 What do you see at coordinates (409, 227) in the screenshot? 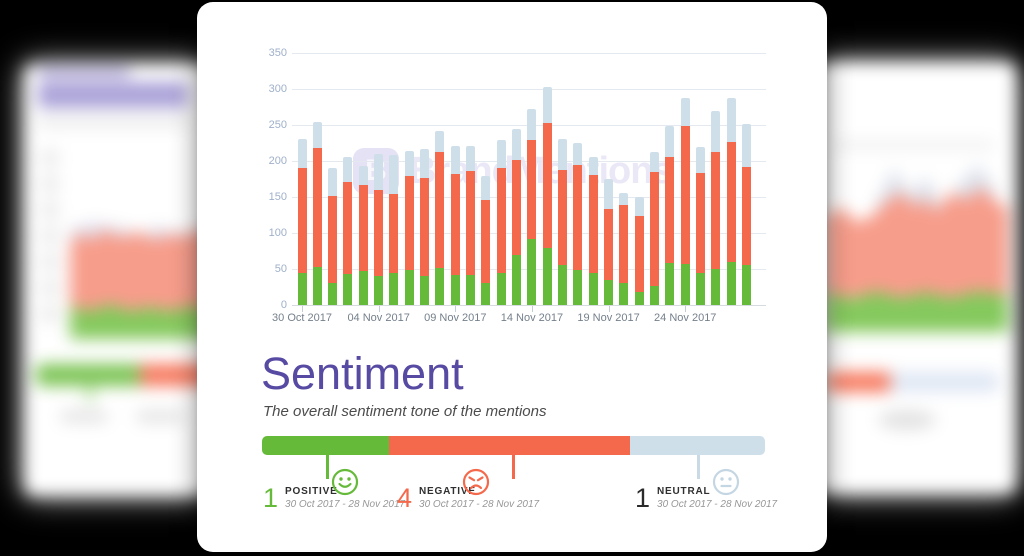
I see `stacked-bar-06-nov-2017` at bounding box center [409, 227].